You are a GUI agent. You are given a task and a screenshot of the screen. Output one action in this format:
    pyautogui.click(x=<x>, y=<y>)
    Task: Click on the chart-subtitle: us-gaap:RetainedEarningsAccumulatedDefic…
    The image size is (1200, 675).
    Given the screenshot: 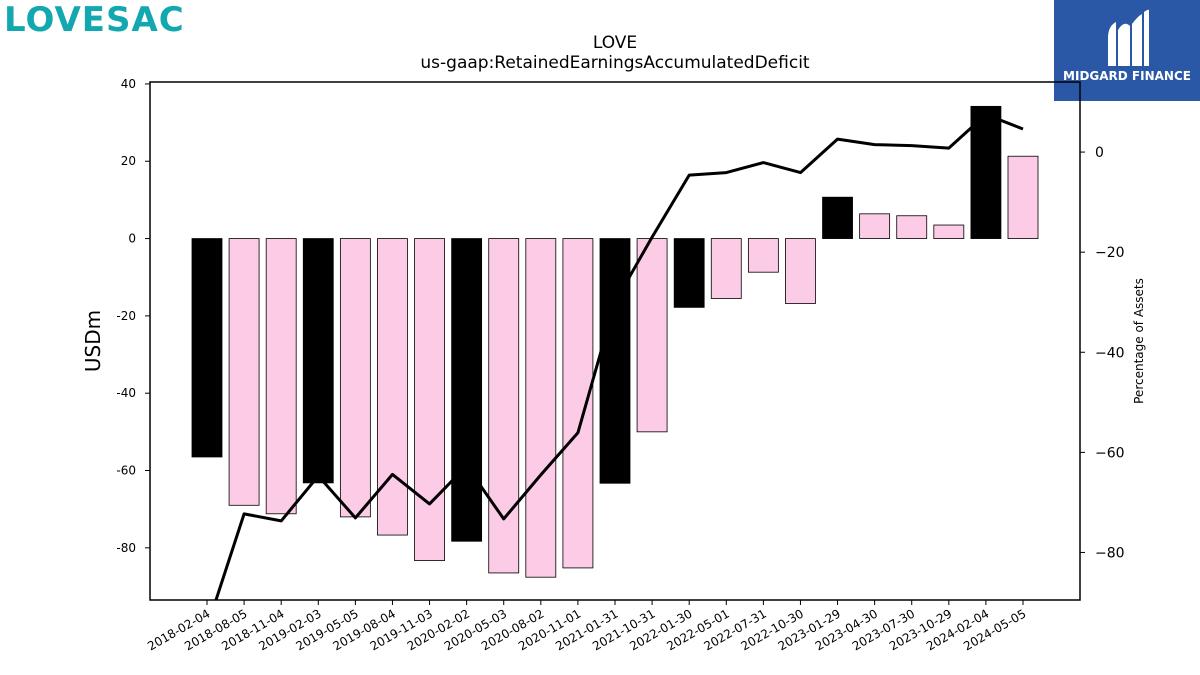 What is the action you would take?
    pyautogui.click(x=615, y=63)
    